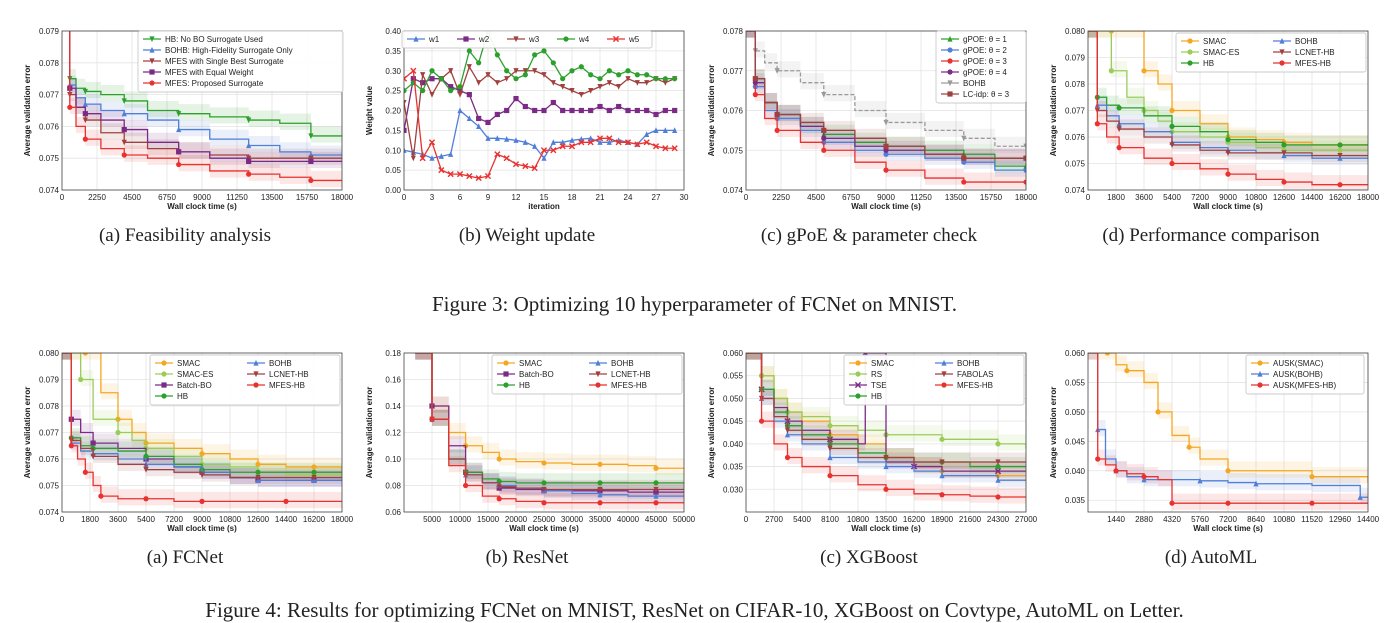  Describe the element at coordinates (1144, 519) in the screenshot. I see `x-tick-label: 2880` at that location.